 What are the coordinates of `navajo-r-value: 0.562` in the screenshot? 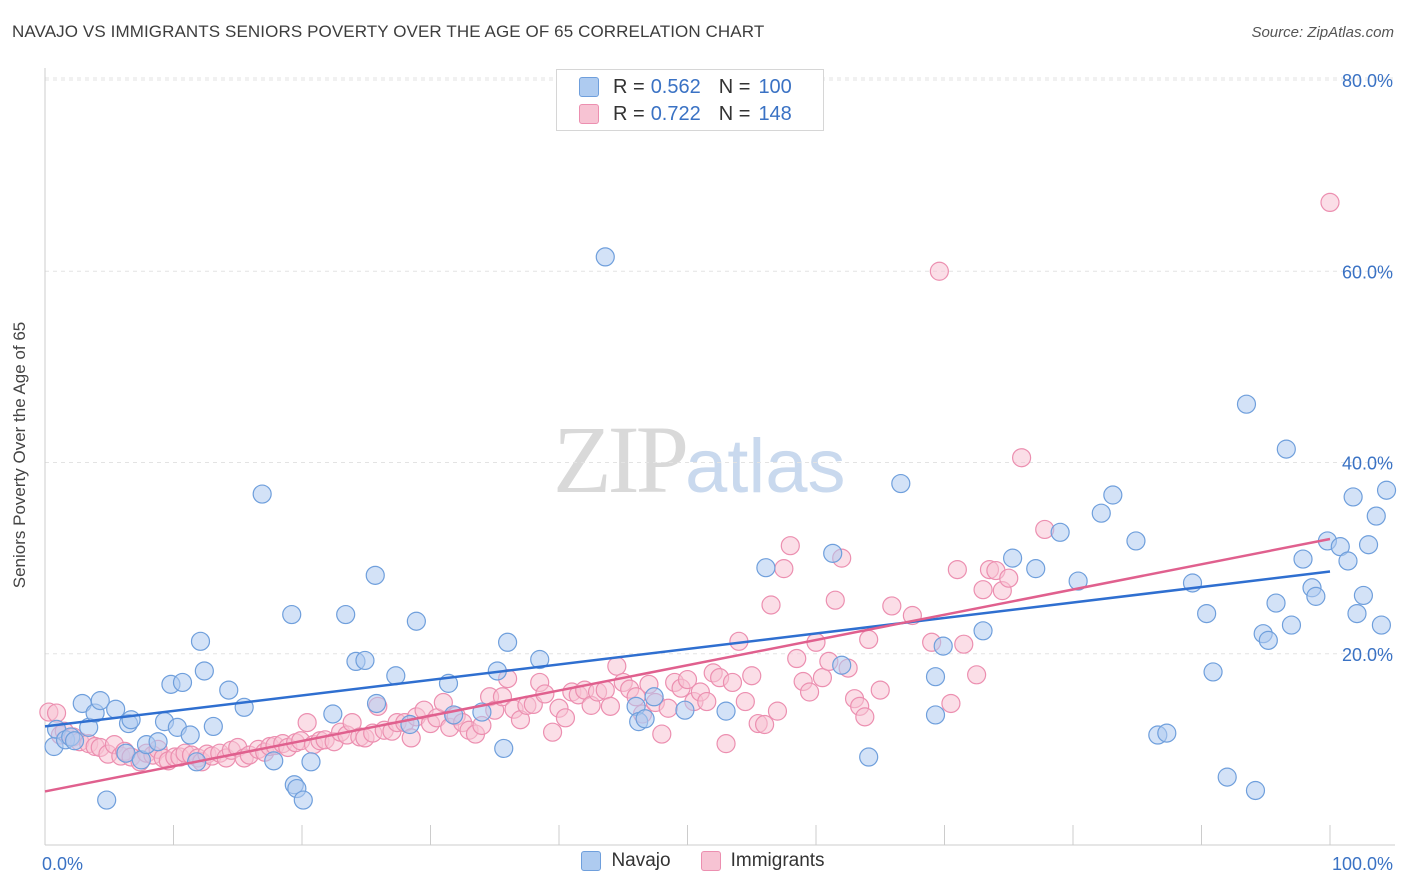 It's located at (675, 86).